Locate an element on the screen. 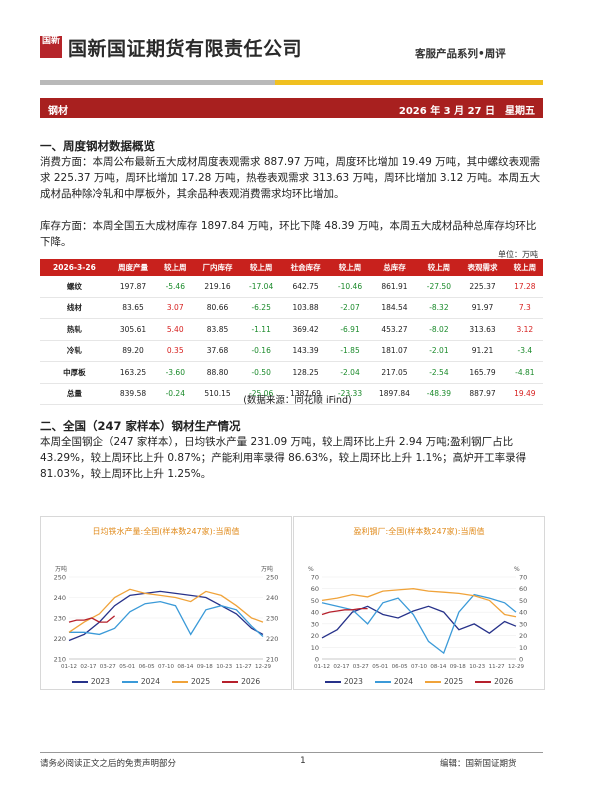 The image size is (595, 808). table-cell: 83.85 is located at coordinates (217, 329).